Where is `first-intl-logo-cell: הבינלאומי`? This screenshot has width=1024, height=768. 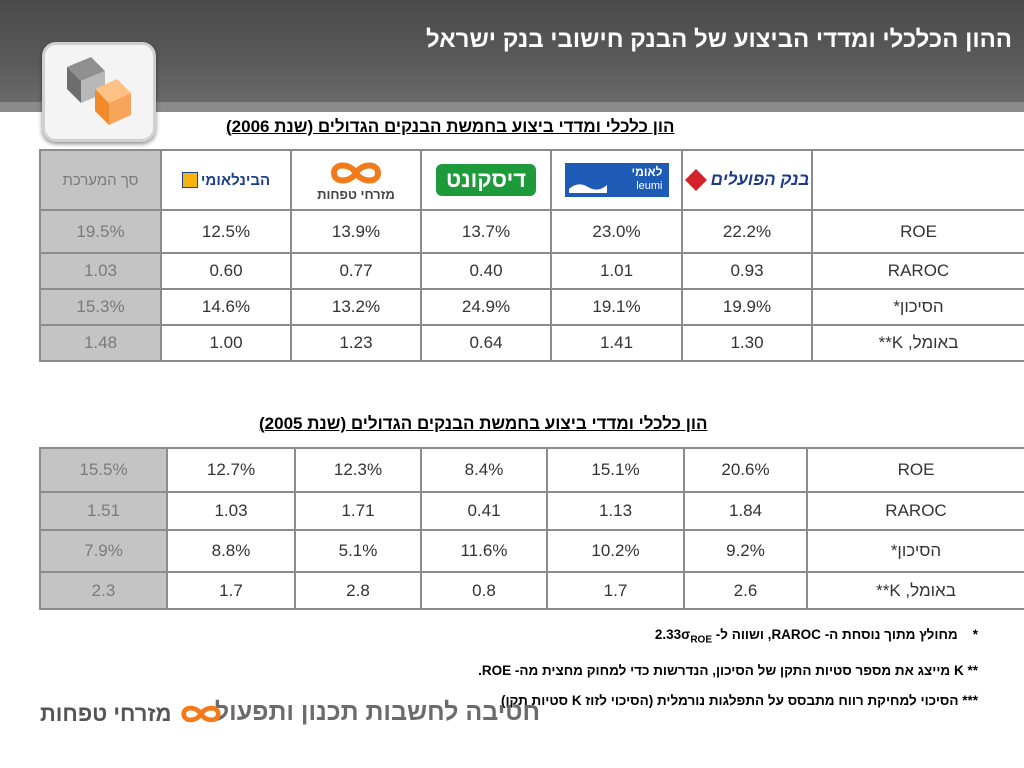
first-intl-logo-cell: הבינלאומי is located at coordinates (226, 180).